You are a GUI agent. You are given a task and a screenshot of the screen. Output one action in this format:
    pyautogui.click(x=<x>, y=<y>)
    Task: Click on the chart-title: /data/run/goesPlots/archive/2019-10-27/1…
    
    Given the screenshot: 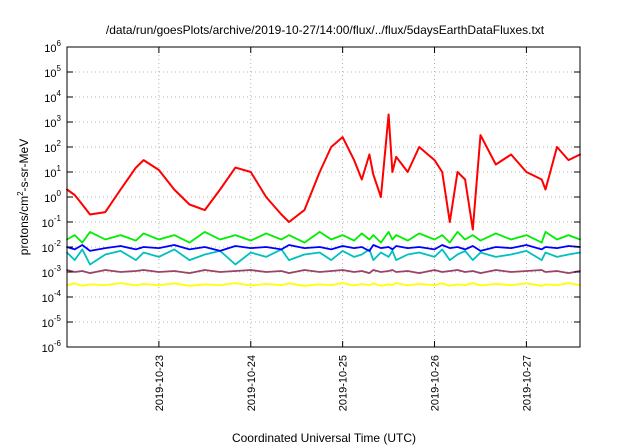 What is the action you would take?
    pyautogui.click(x=325, y=30)
    